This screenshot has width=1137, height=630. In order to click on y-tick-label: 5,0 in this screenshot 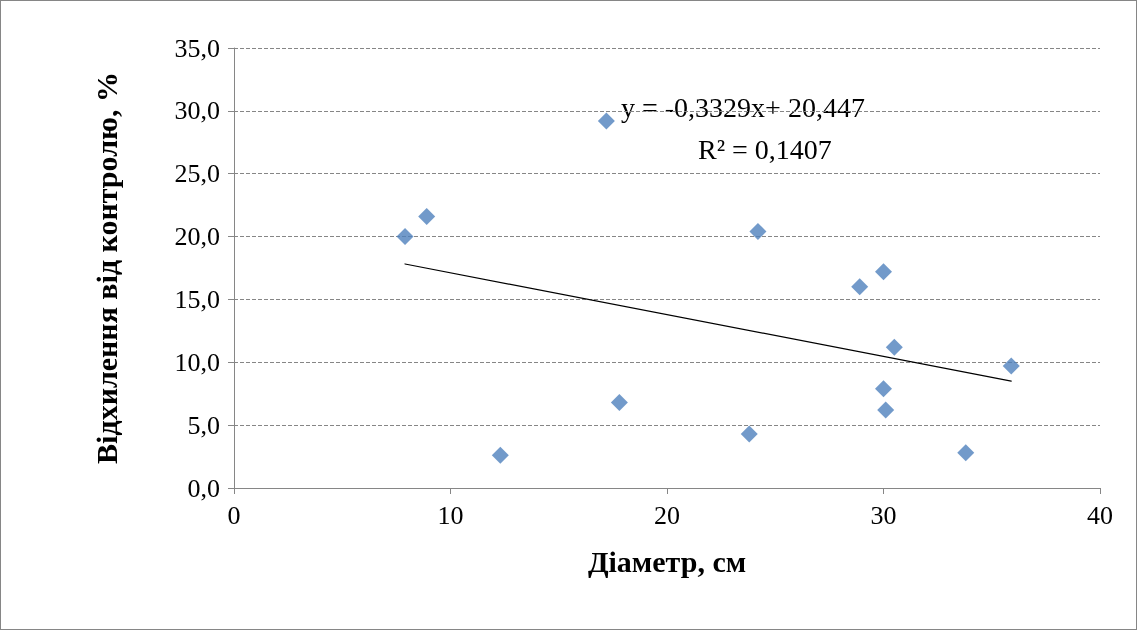, I will do `click(203, 425)`.